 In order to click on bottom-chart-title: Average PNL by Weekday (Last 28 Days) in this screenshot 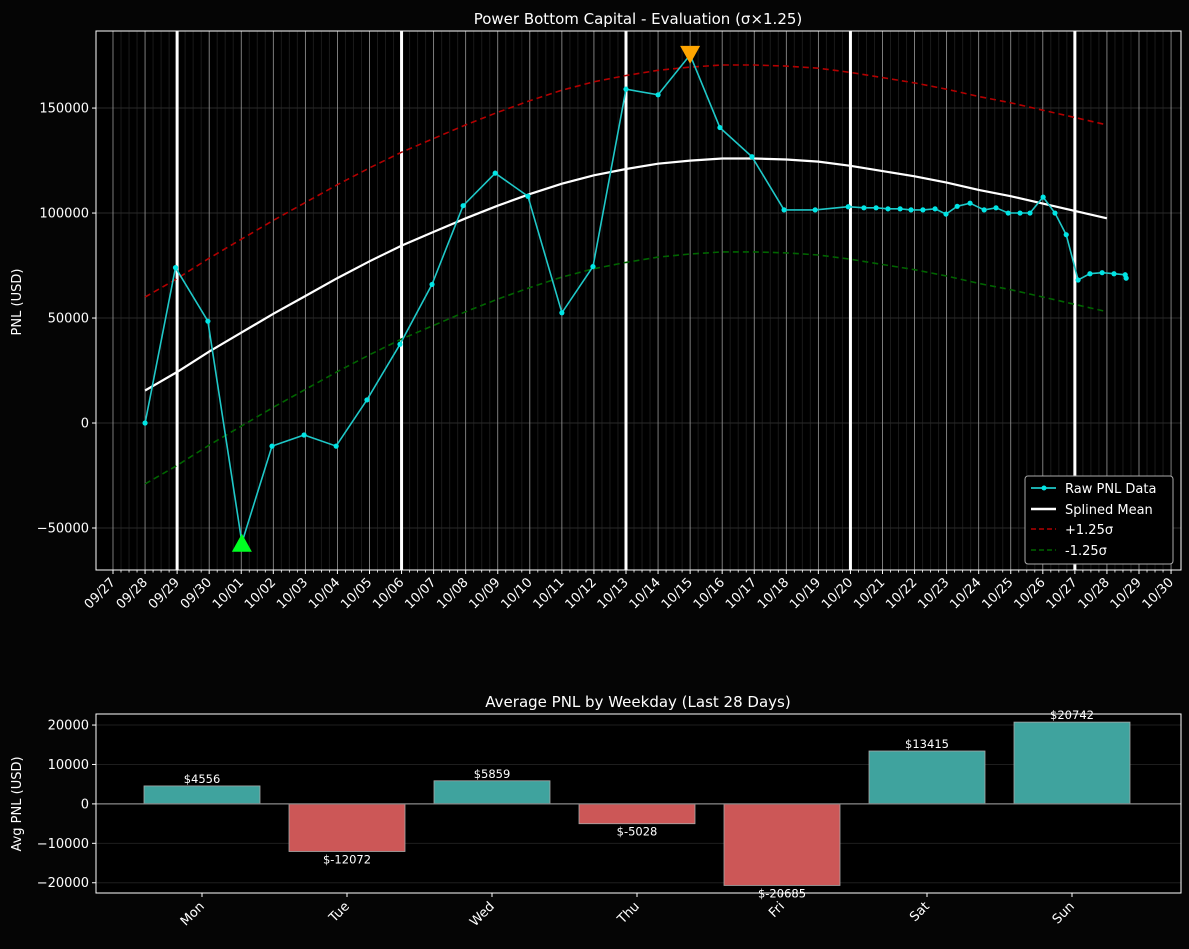, I will do `click(637, 702)`.